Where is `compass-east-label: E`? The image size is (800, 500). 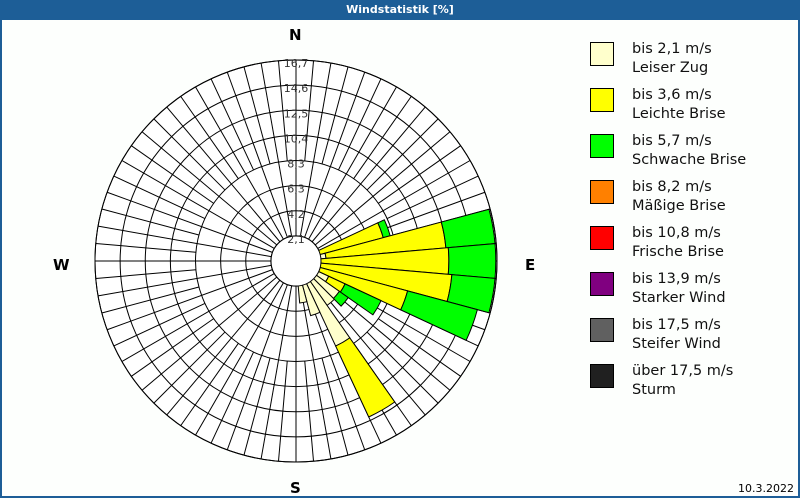
compass-east-label: E is located at coordinates (530, 265).